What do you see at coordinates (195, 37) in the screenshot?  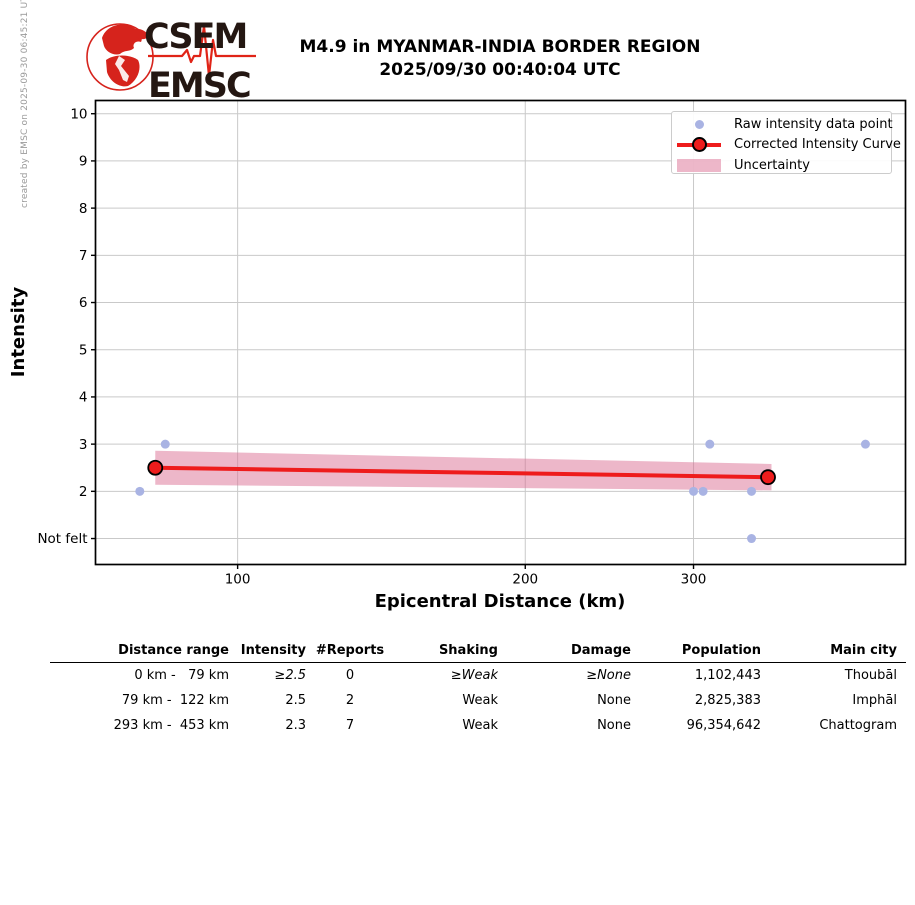 I see `logo-text-csem: CSEM` at bounding box center [195, 37].